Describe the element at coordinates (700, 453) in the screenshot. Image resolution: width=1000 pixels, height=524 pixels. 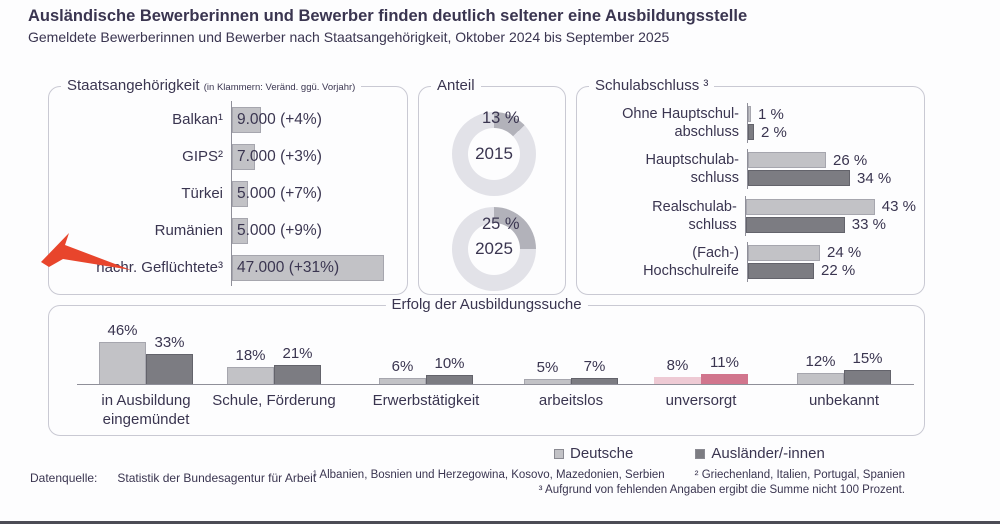
I see `legend-swatch-auslaender` at that location.